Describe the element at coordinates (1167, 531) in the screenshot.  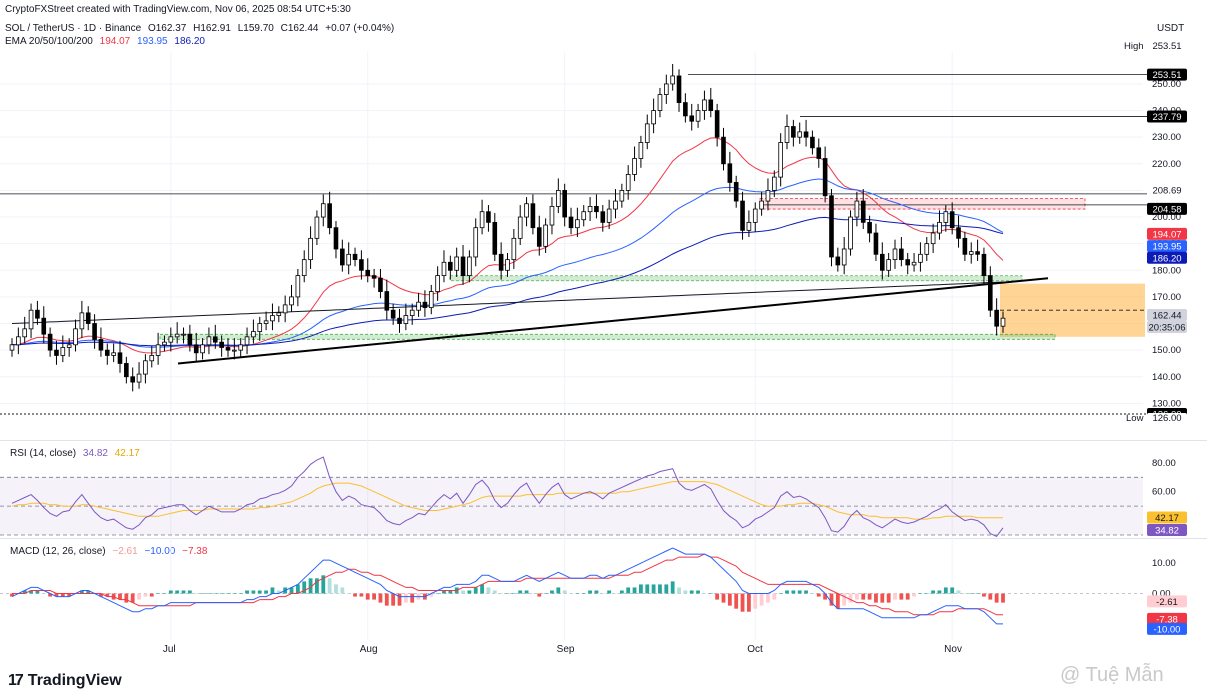
I see `rsi-tag-text: 34.82` at that location.